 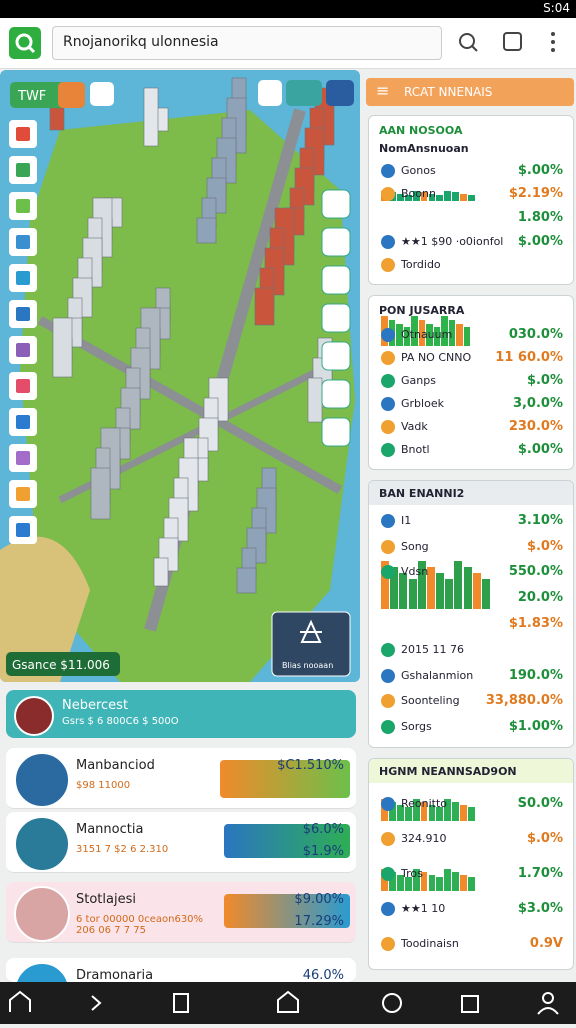 I want to click on list-item: Mannoctia 3151 7 $2 6 2.310 $6.0% $1.9%, so click(x=181, y=842).